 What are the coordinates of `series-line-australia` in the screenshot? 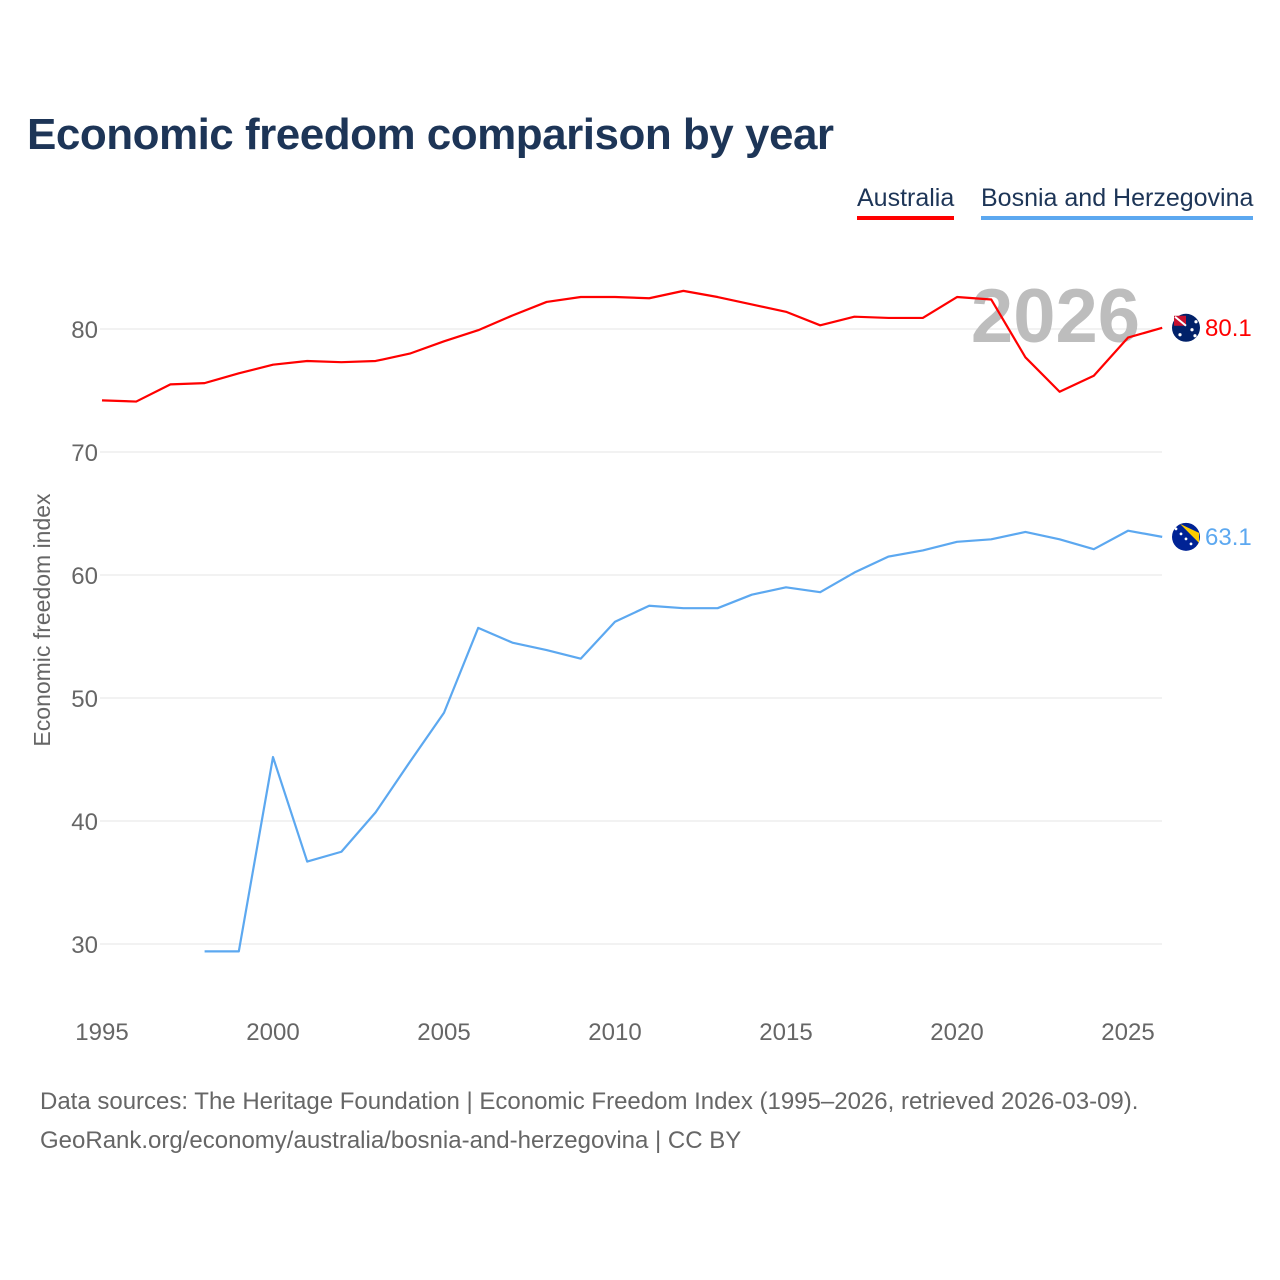 It's located at (632, 346).